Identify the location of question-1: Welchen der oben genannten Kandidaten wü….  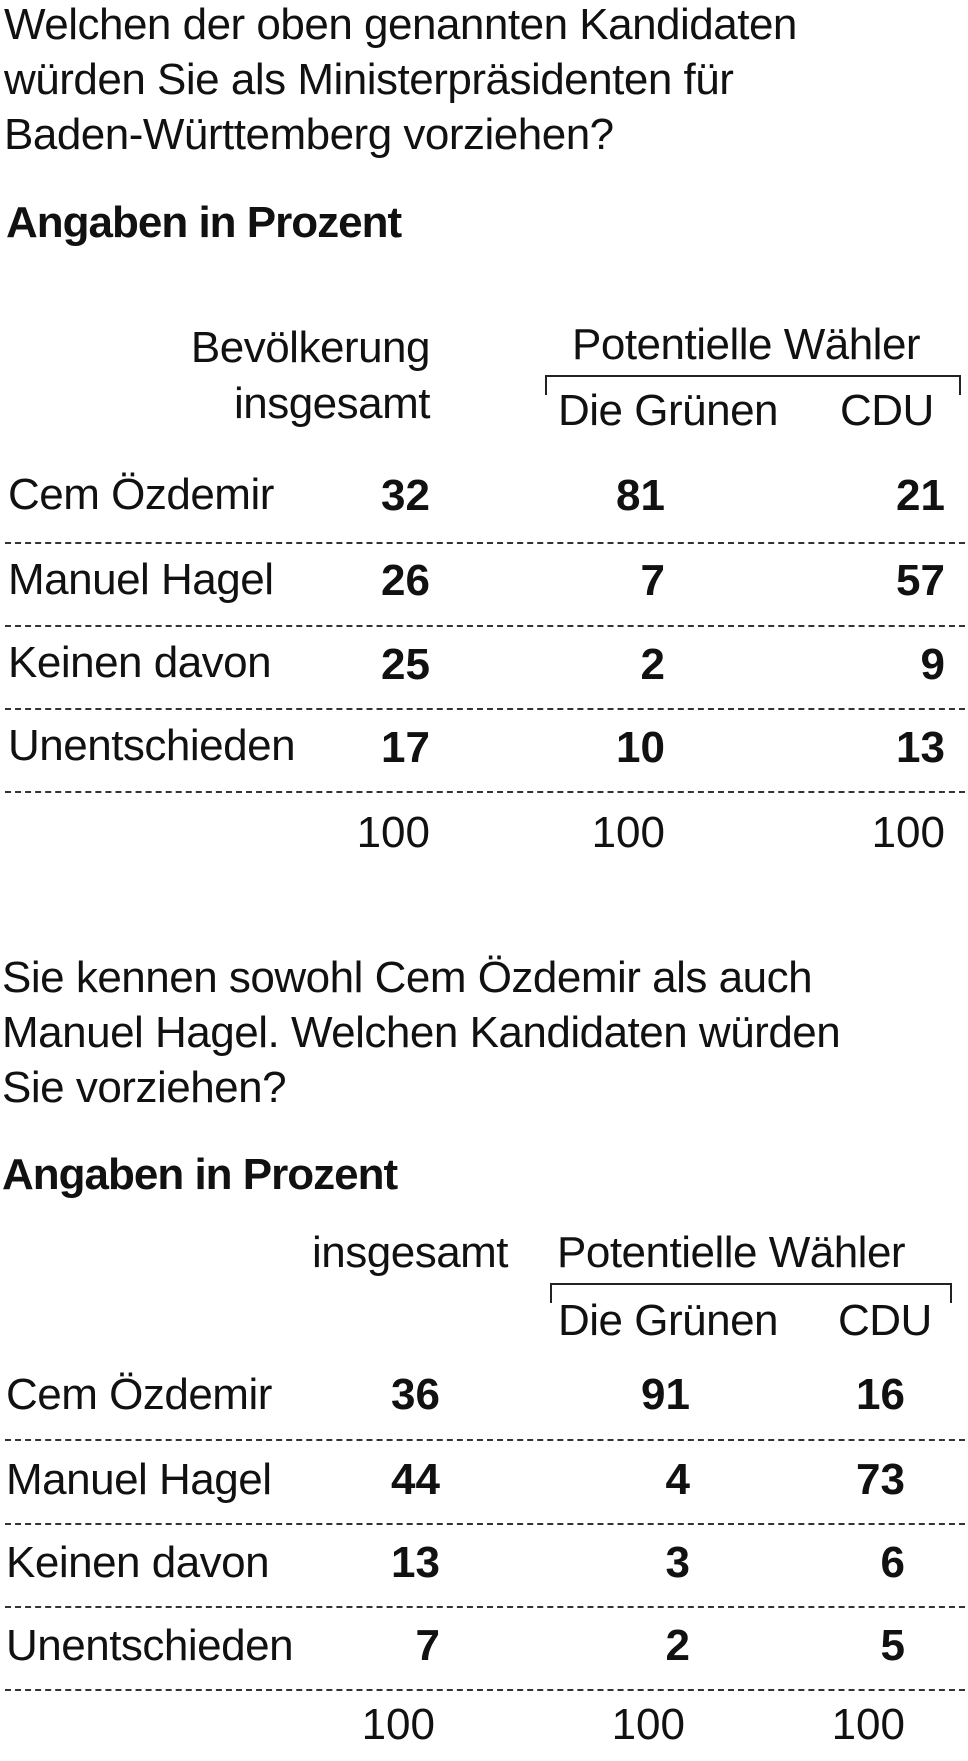
(400, 81).